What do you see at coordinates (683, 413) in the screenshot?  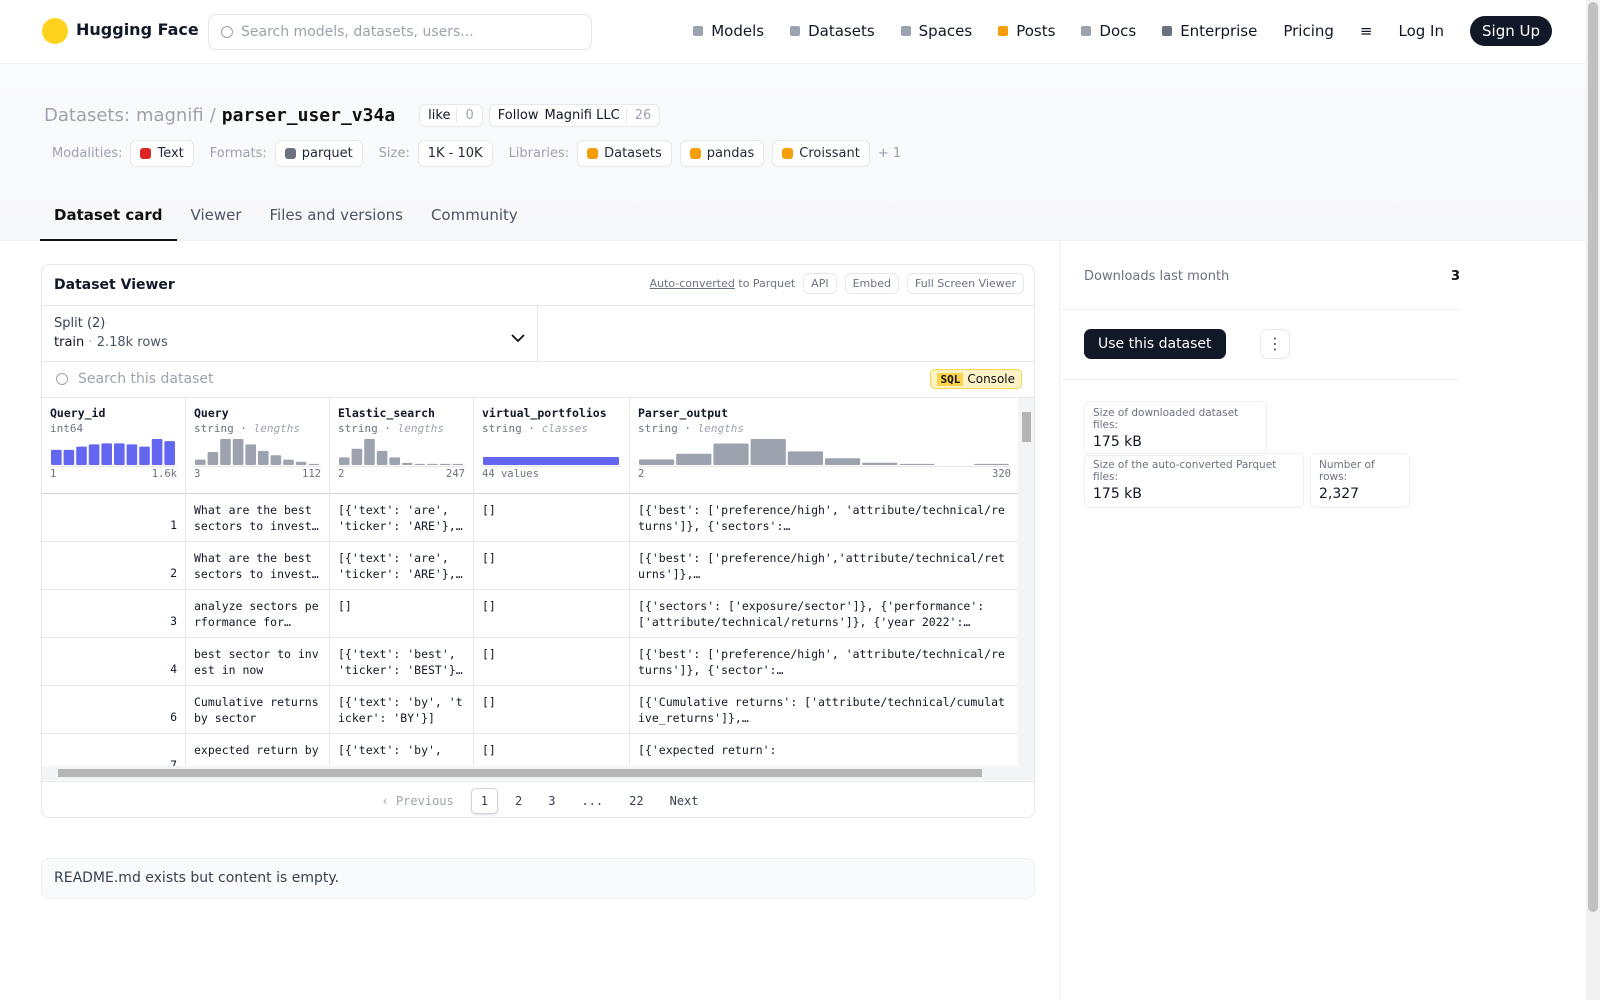 I see `column-name: Parser_output` at bounding box center [683, 413].